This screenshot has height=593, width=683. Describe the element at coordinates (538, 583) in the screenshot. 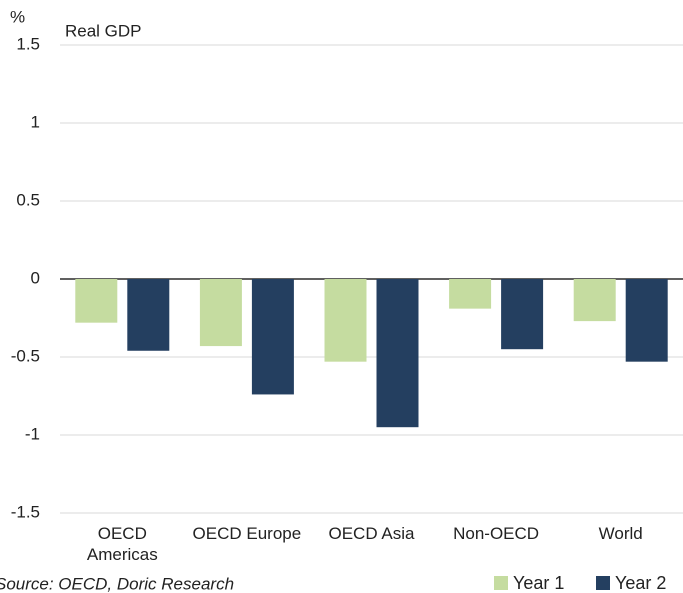

I see `legend-label: Year 1` at that location.